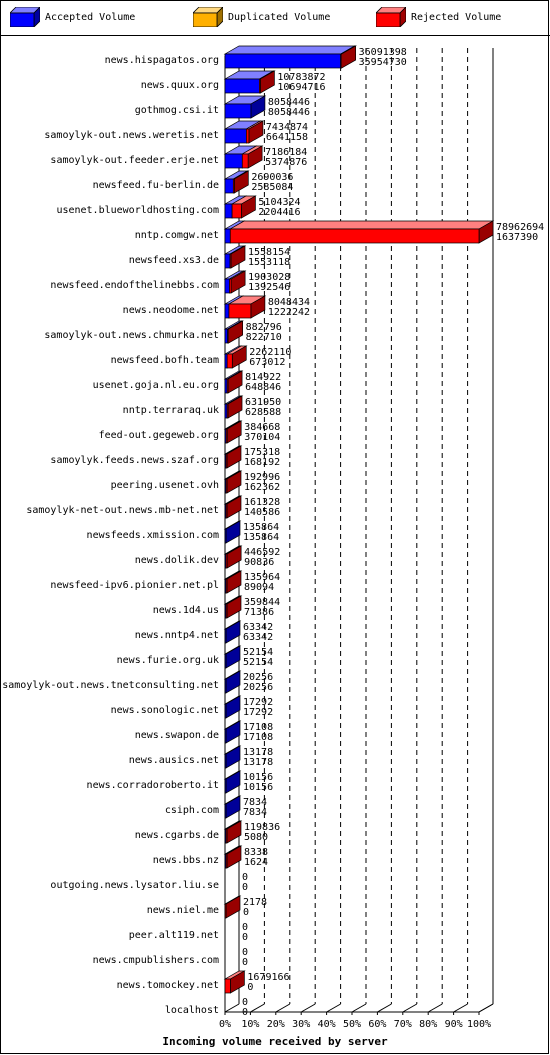 Image resolution: width=550 pixels, height=1055 pixels. What do you see at coordinates (258, 752) in the screenshot?
I see `total-value-label: 13178` at bounding box center [258, 752].